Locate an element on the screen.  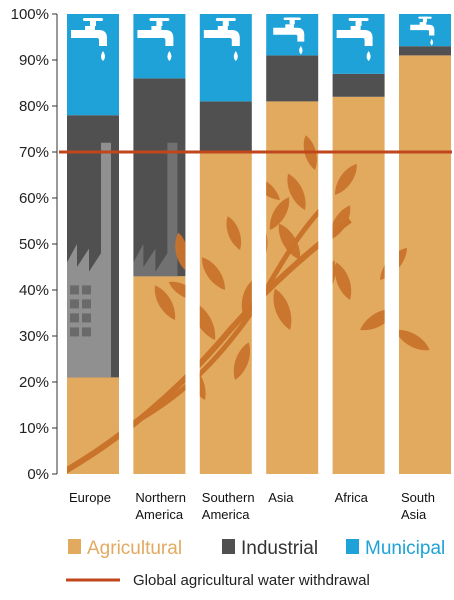
y-tick-label: 10% is located at coordinates (34, 428).